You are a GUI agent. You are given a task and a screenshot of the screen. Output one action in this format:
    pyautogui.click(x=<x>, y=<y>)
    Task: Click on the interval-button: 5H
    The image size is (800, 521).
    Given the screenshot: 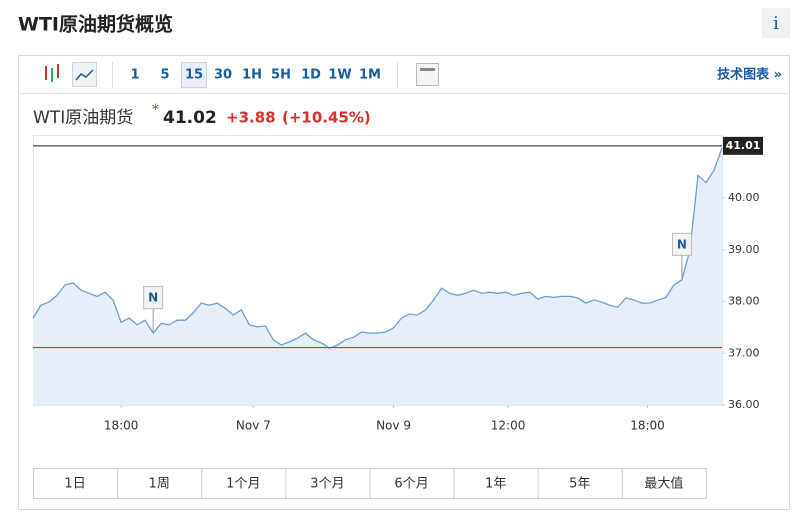 What is the action you would take?
    pyautogui.click(x=281, y=75)
    